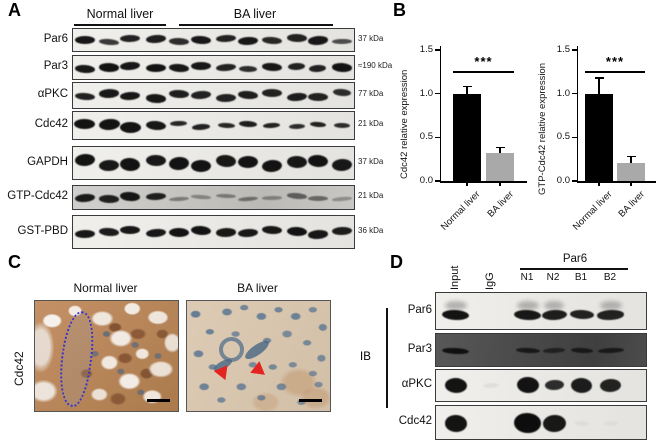 Image resolution: width=656 pixels, height=442 pixels. What do you see at coordinates (371, 230) in the screenshot?
I see `kda-label-gst-pbd: 36 kDa` at bounding box center [371, 230].